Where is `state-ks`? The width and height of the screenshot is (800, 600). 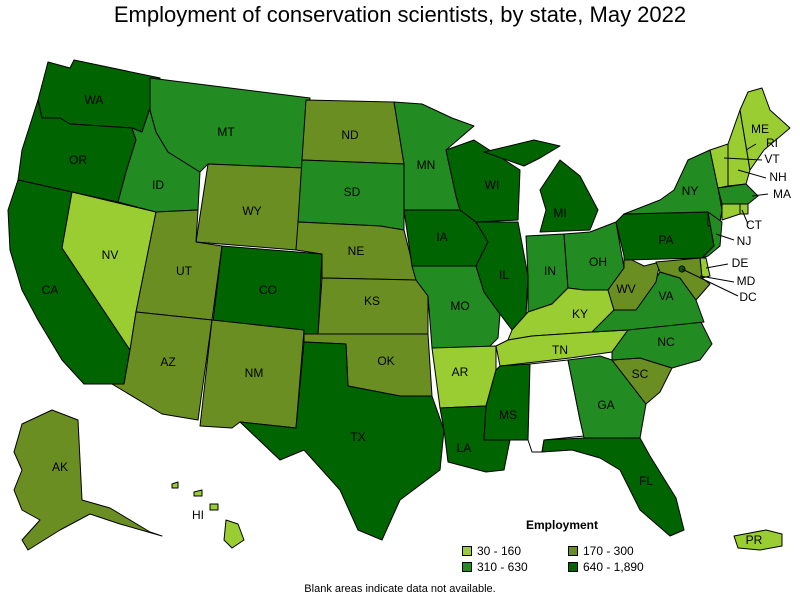 state-ks is located at coordinates (373, 306).